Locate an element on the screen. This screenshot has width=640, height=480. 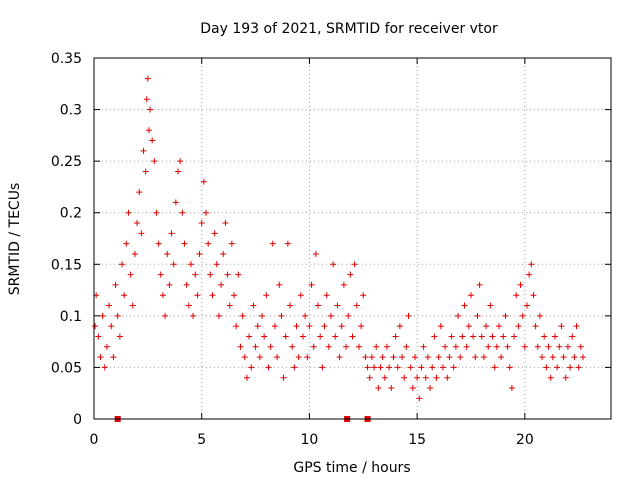
x-tick-label: 0 is located at coordinates (94, 440).